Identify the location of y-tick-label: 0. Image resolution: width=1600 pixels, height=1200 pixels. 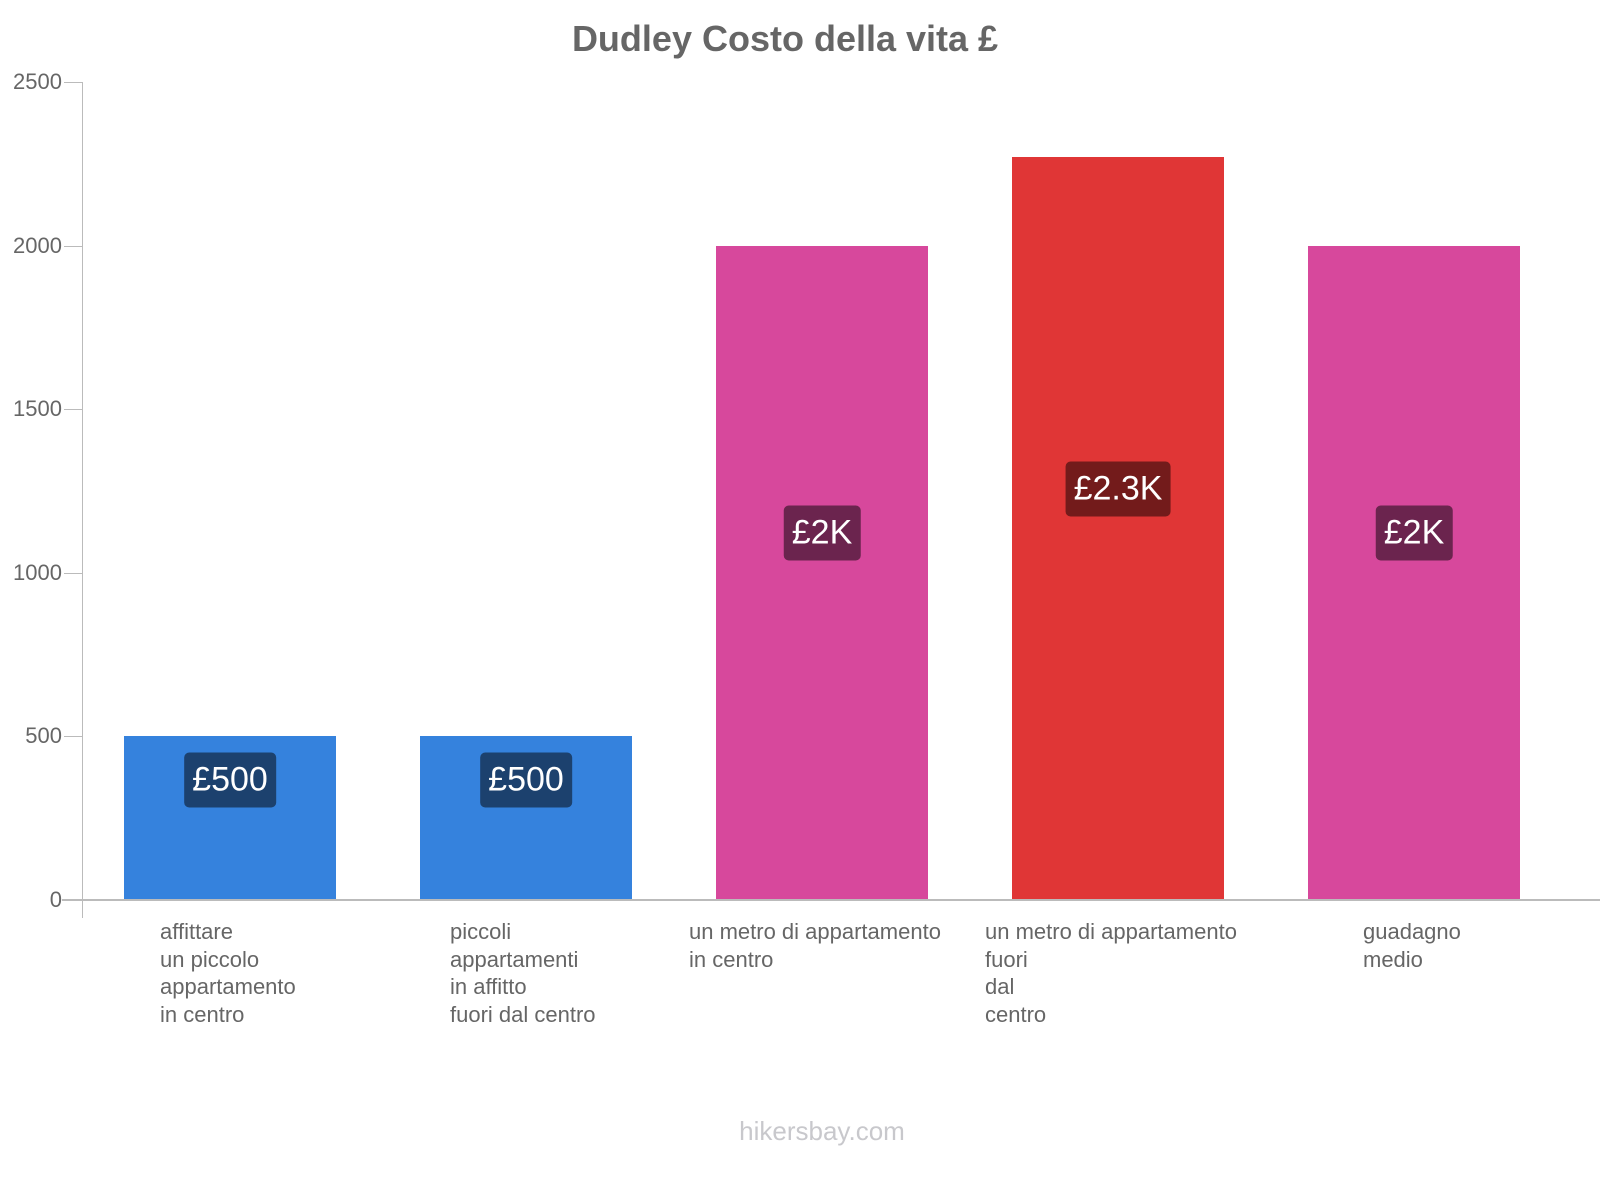
(55, 899).